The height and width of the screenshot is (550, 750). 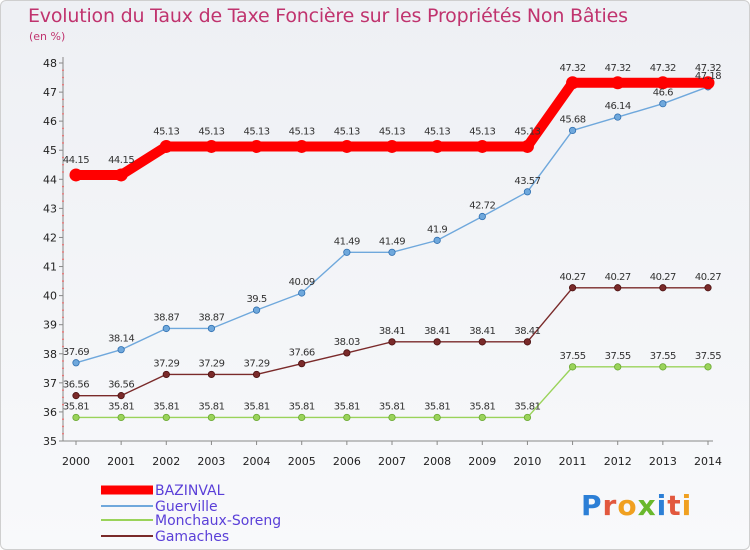 What do you see at coordinates (166, 317) in the screenshot?
I see `data-label-guerville: 38.87` at bounding box center [166, 317].